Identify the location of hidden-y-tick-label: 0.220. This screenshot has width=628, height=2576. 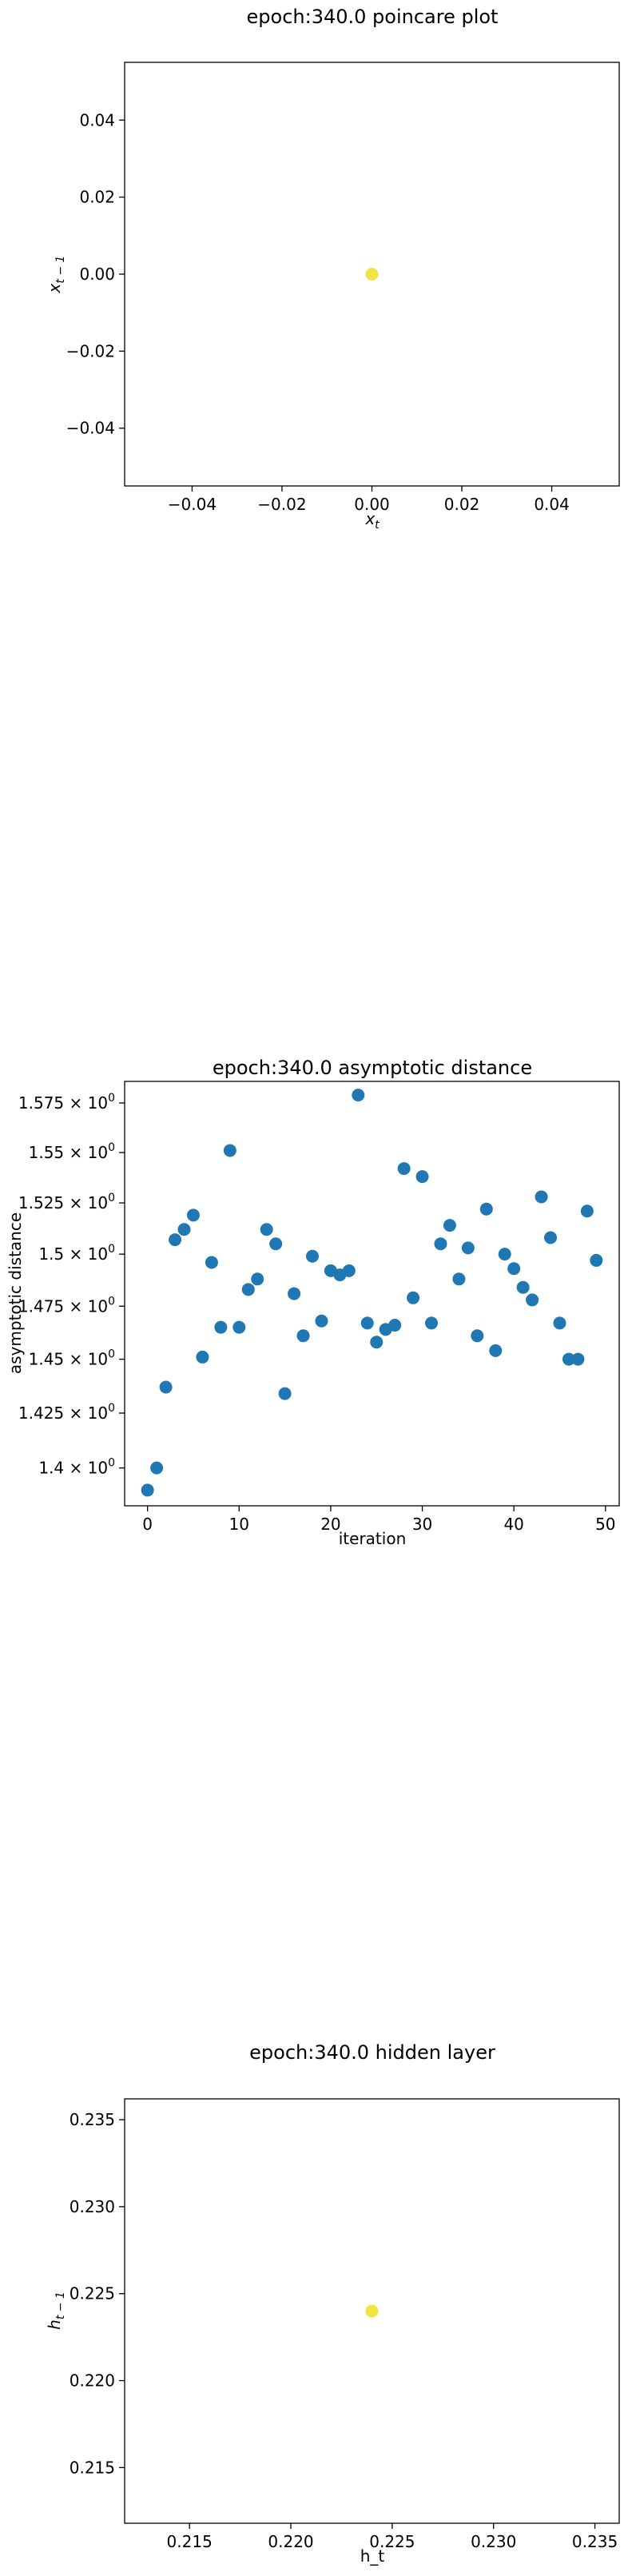
(92, 2381).